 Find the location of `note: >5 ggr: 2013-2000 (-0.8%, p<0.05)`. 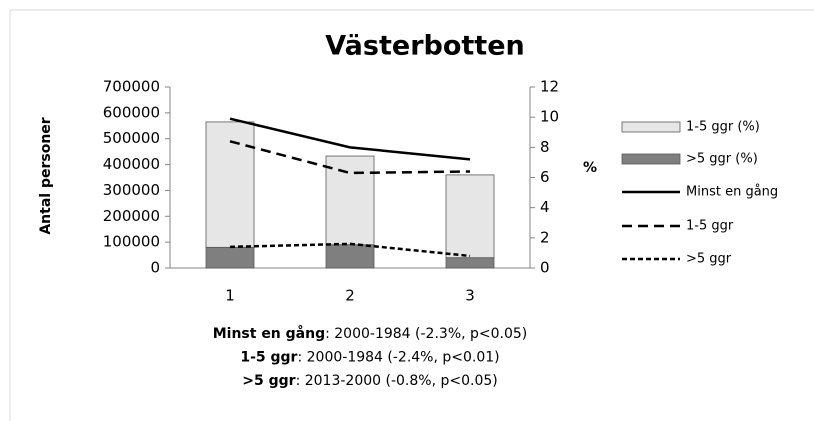

note: >5 ggr: 2013-2000 (-0.8%, p<0.05) is located at coordinates (369, 381).